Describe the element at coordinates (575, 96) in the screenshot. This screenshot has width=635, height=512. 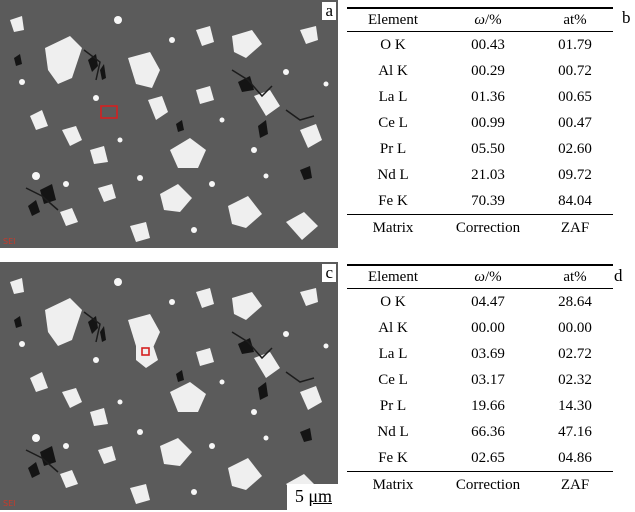
I see `atomic-cell: 00.65` at that location.